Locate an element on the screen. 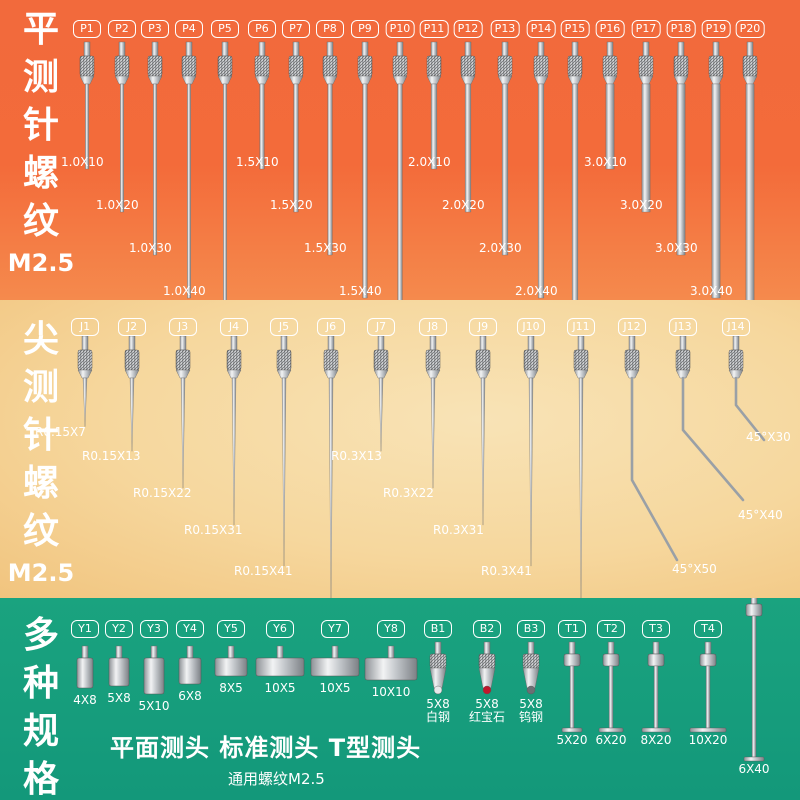 The height and width of the screenshot is (800, 800). probe-tag: P11 is located at coordinates (434, 29).